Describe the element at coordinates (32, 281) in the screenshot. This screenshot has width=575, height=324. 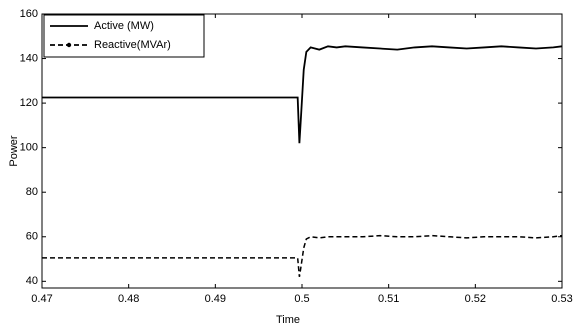
I see `y-tick-label: 40` at that location.